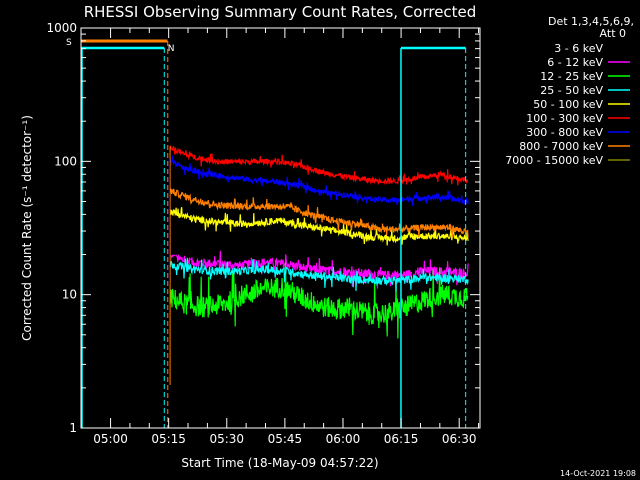 This screenshot has width=640, height=480. I want to click on legend-entry-label: 3 - 6 keV, so click(578, 48).